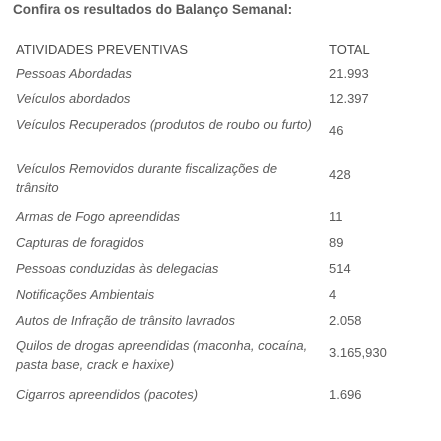 The height and width of the screenshot is (441, 441). I want to click on row-label: Cigarros apreendidos (pacotes), so click(107, 394).